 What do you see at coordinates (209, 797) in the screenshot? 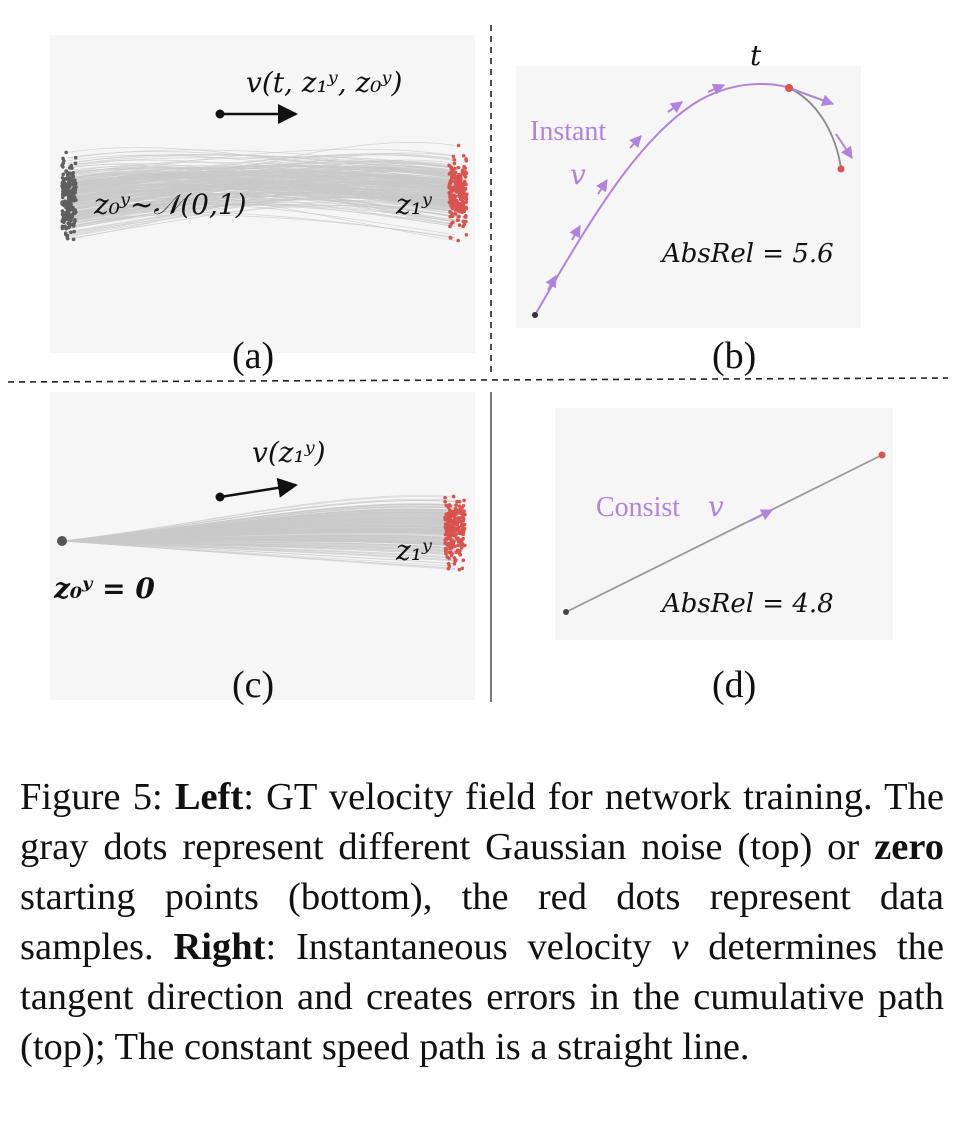
I see `caption-left-bold: Left` at bounding box center [209, 797].